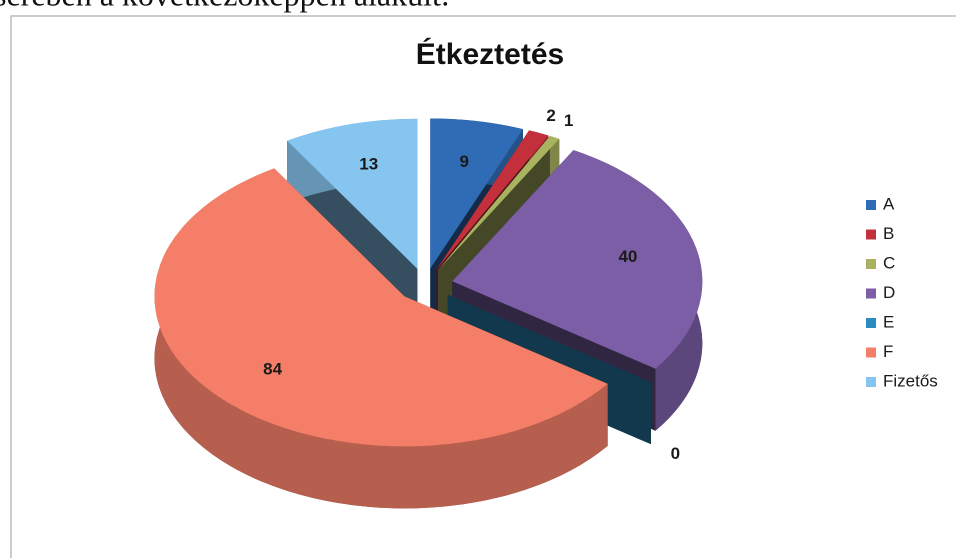 This screenshot has height=558, width=956. Describe the element at coordinates (490, 54) in the screenshot. I see `chart-title: Étkeztetés` at that location.